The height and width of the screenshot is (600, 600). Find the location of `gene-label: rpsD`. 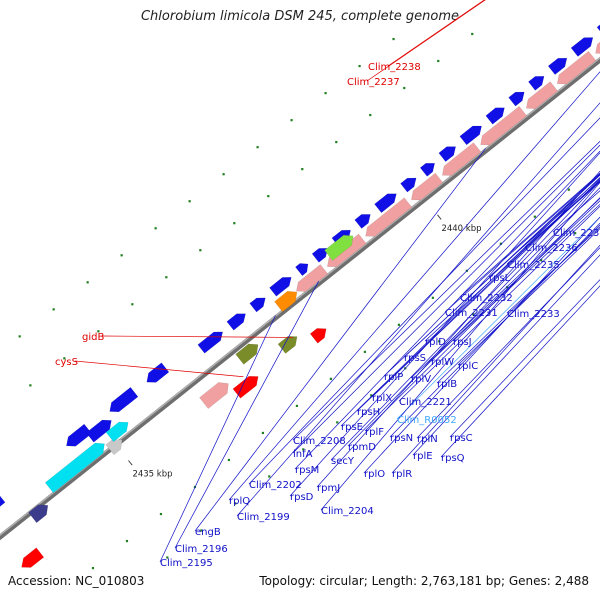

gene-label: rpsD is located at coordinates (302, 497).